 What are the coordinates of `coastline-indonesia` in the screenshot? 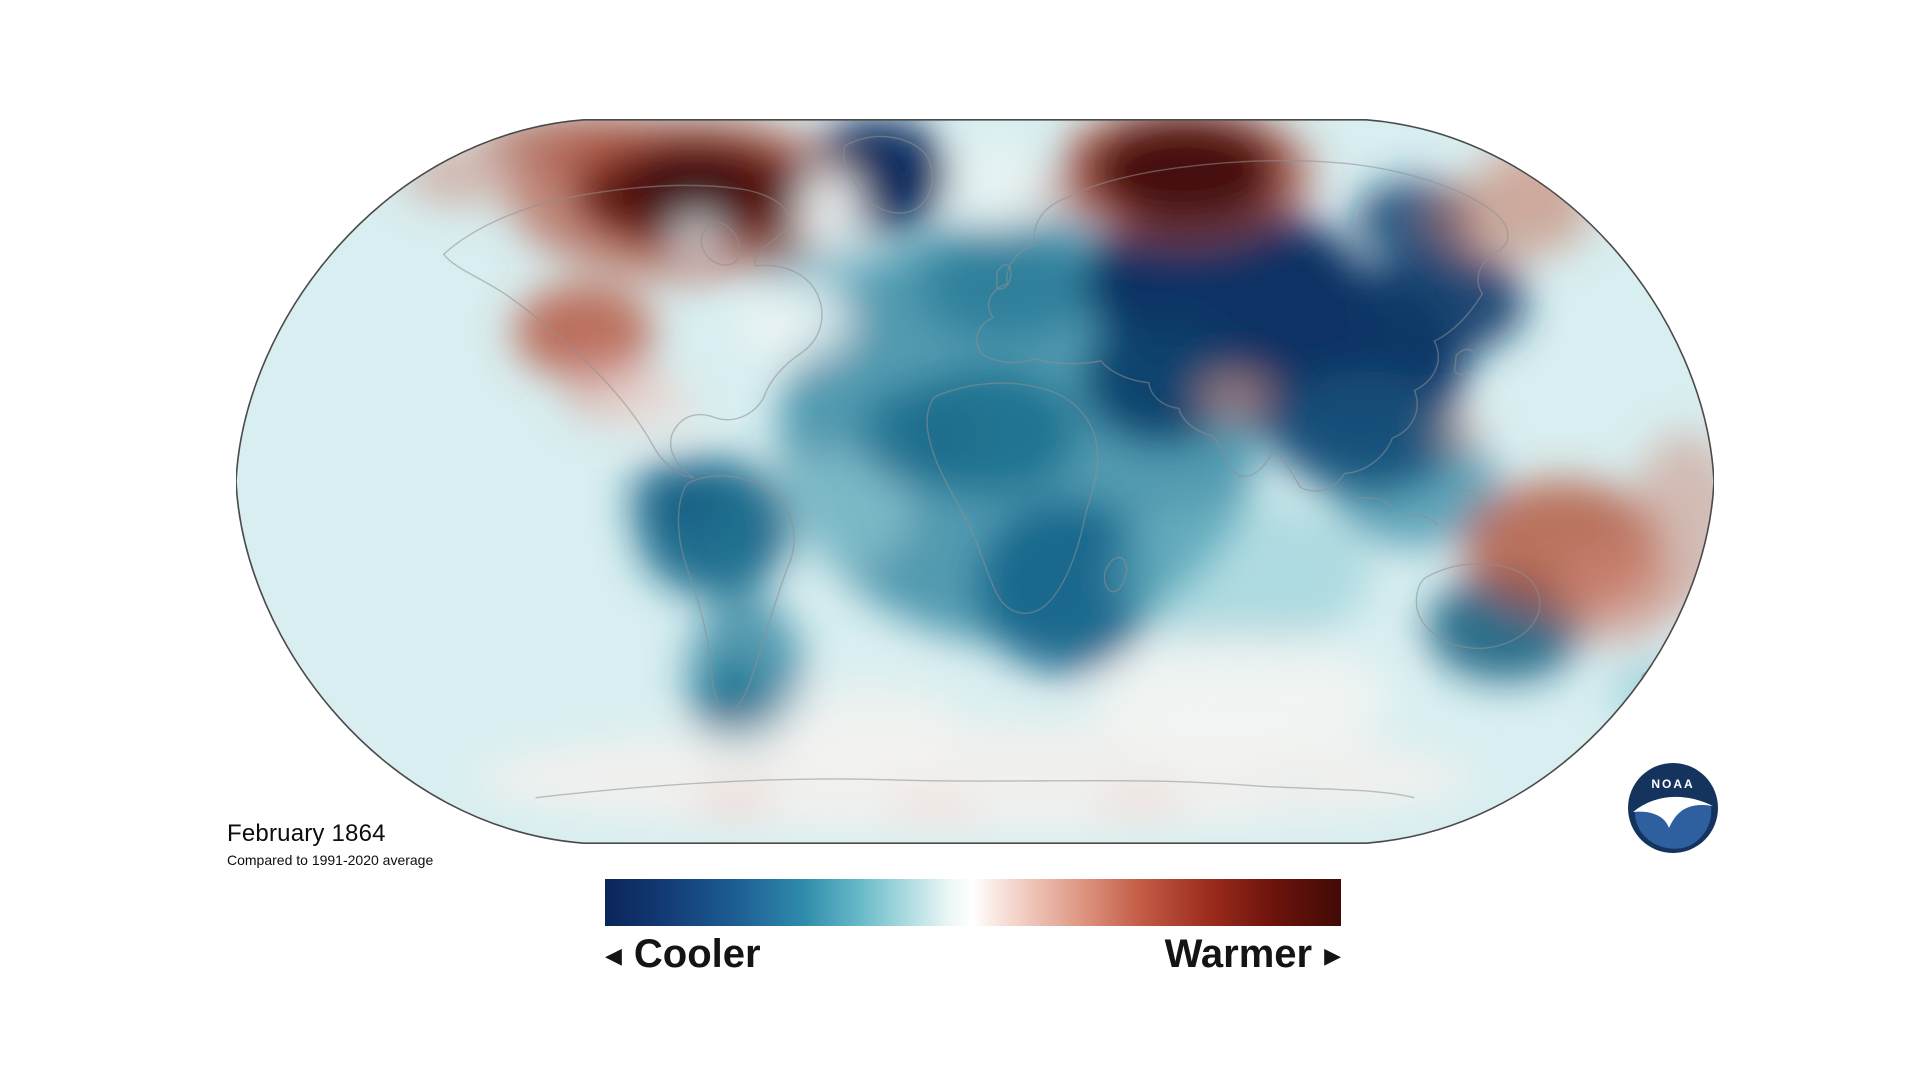 It's located at (1416, 507).